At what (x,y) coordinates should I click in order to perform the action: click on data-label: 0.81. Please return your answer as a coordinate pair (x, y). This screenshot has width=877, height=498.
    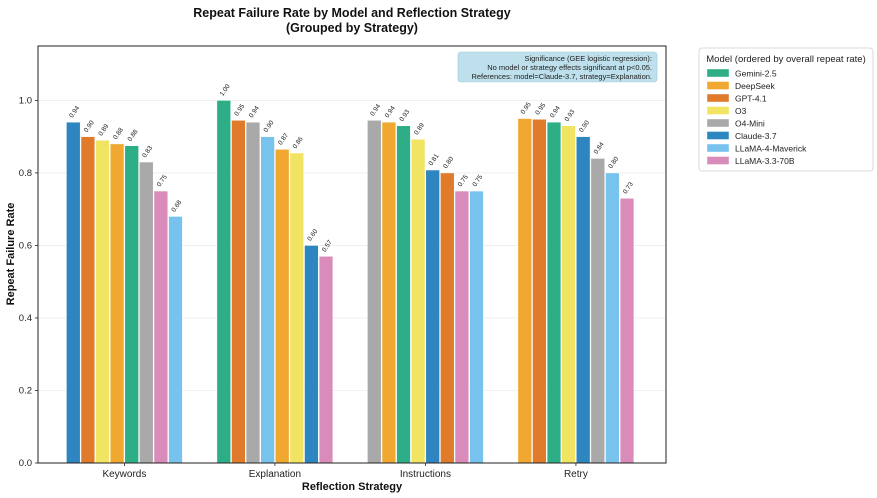
    Looking at the image, I should click on (434, 159).